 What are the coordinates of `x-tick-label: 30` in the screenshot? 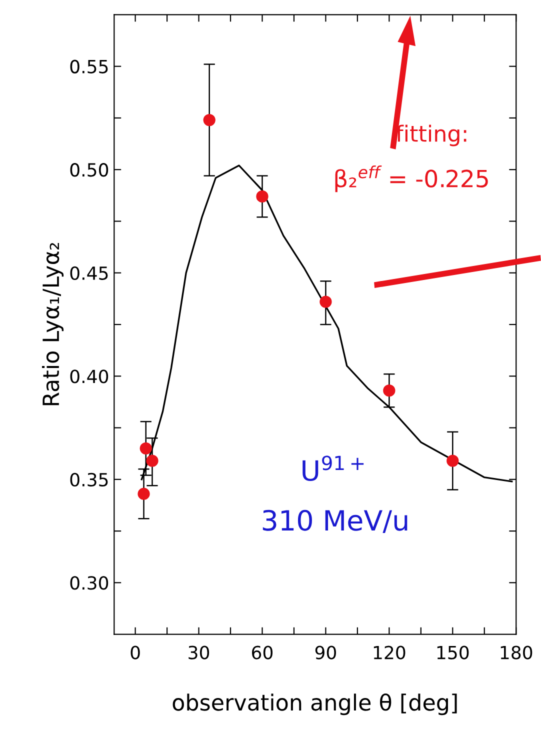 It's located at (199, 653).